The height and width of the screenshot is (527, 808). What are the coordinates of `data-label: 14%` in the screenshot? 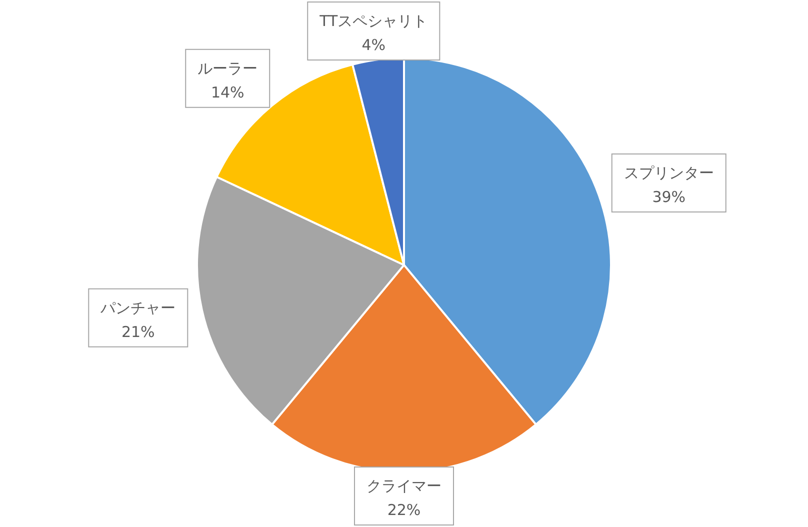 It's located at (227, 92).